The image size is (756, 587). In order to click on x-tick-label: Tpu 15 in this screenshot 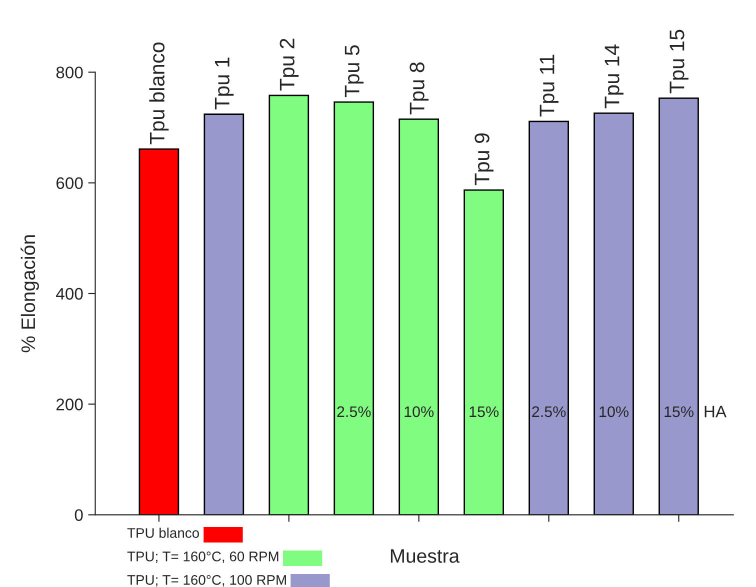, I will do `click(679, 62)`.